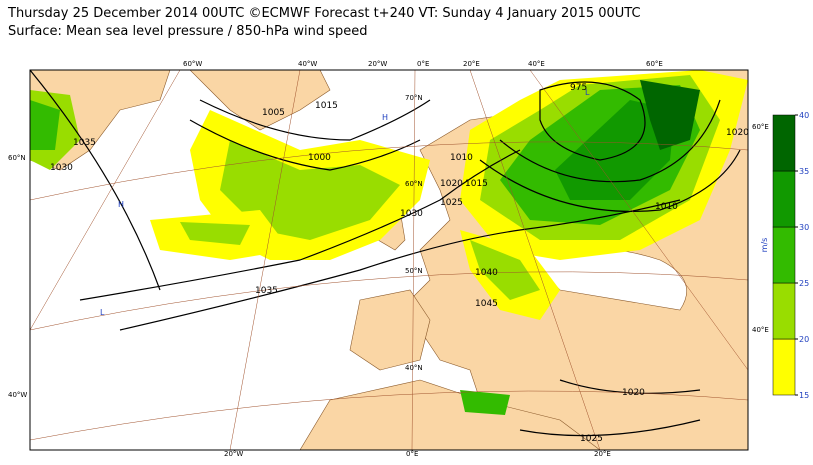  Describe the element at coordinates (486, 304) in the screenshot. I see `isobar-label: 1045` at that location.